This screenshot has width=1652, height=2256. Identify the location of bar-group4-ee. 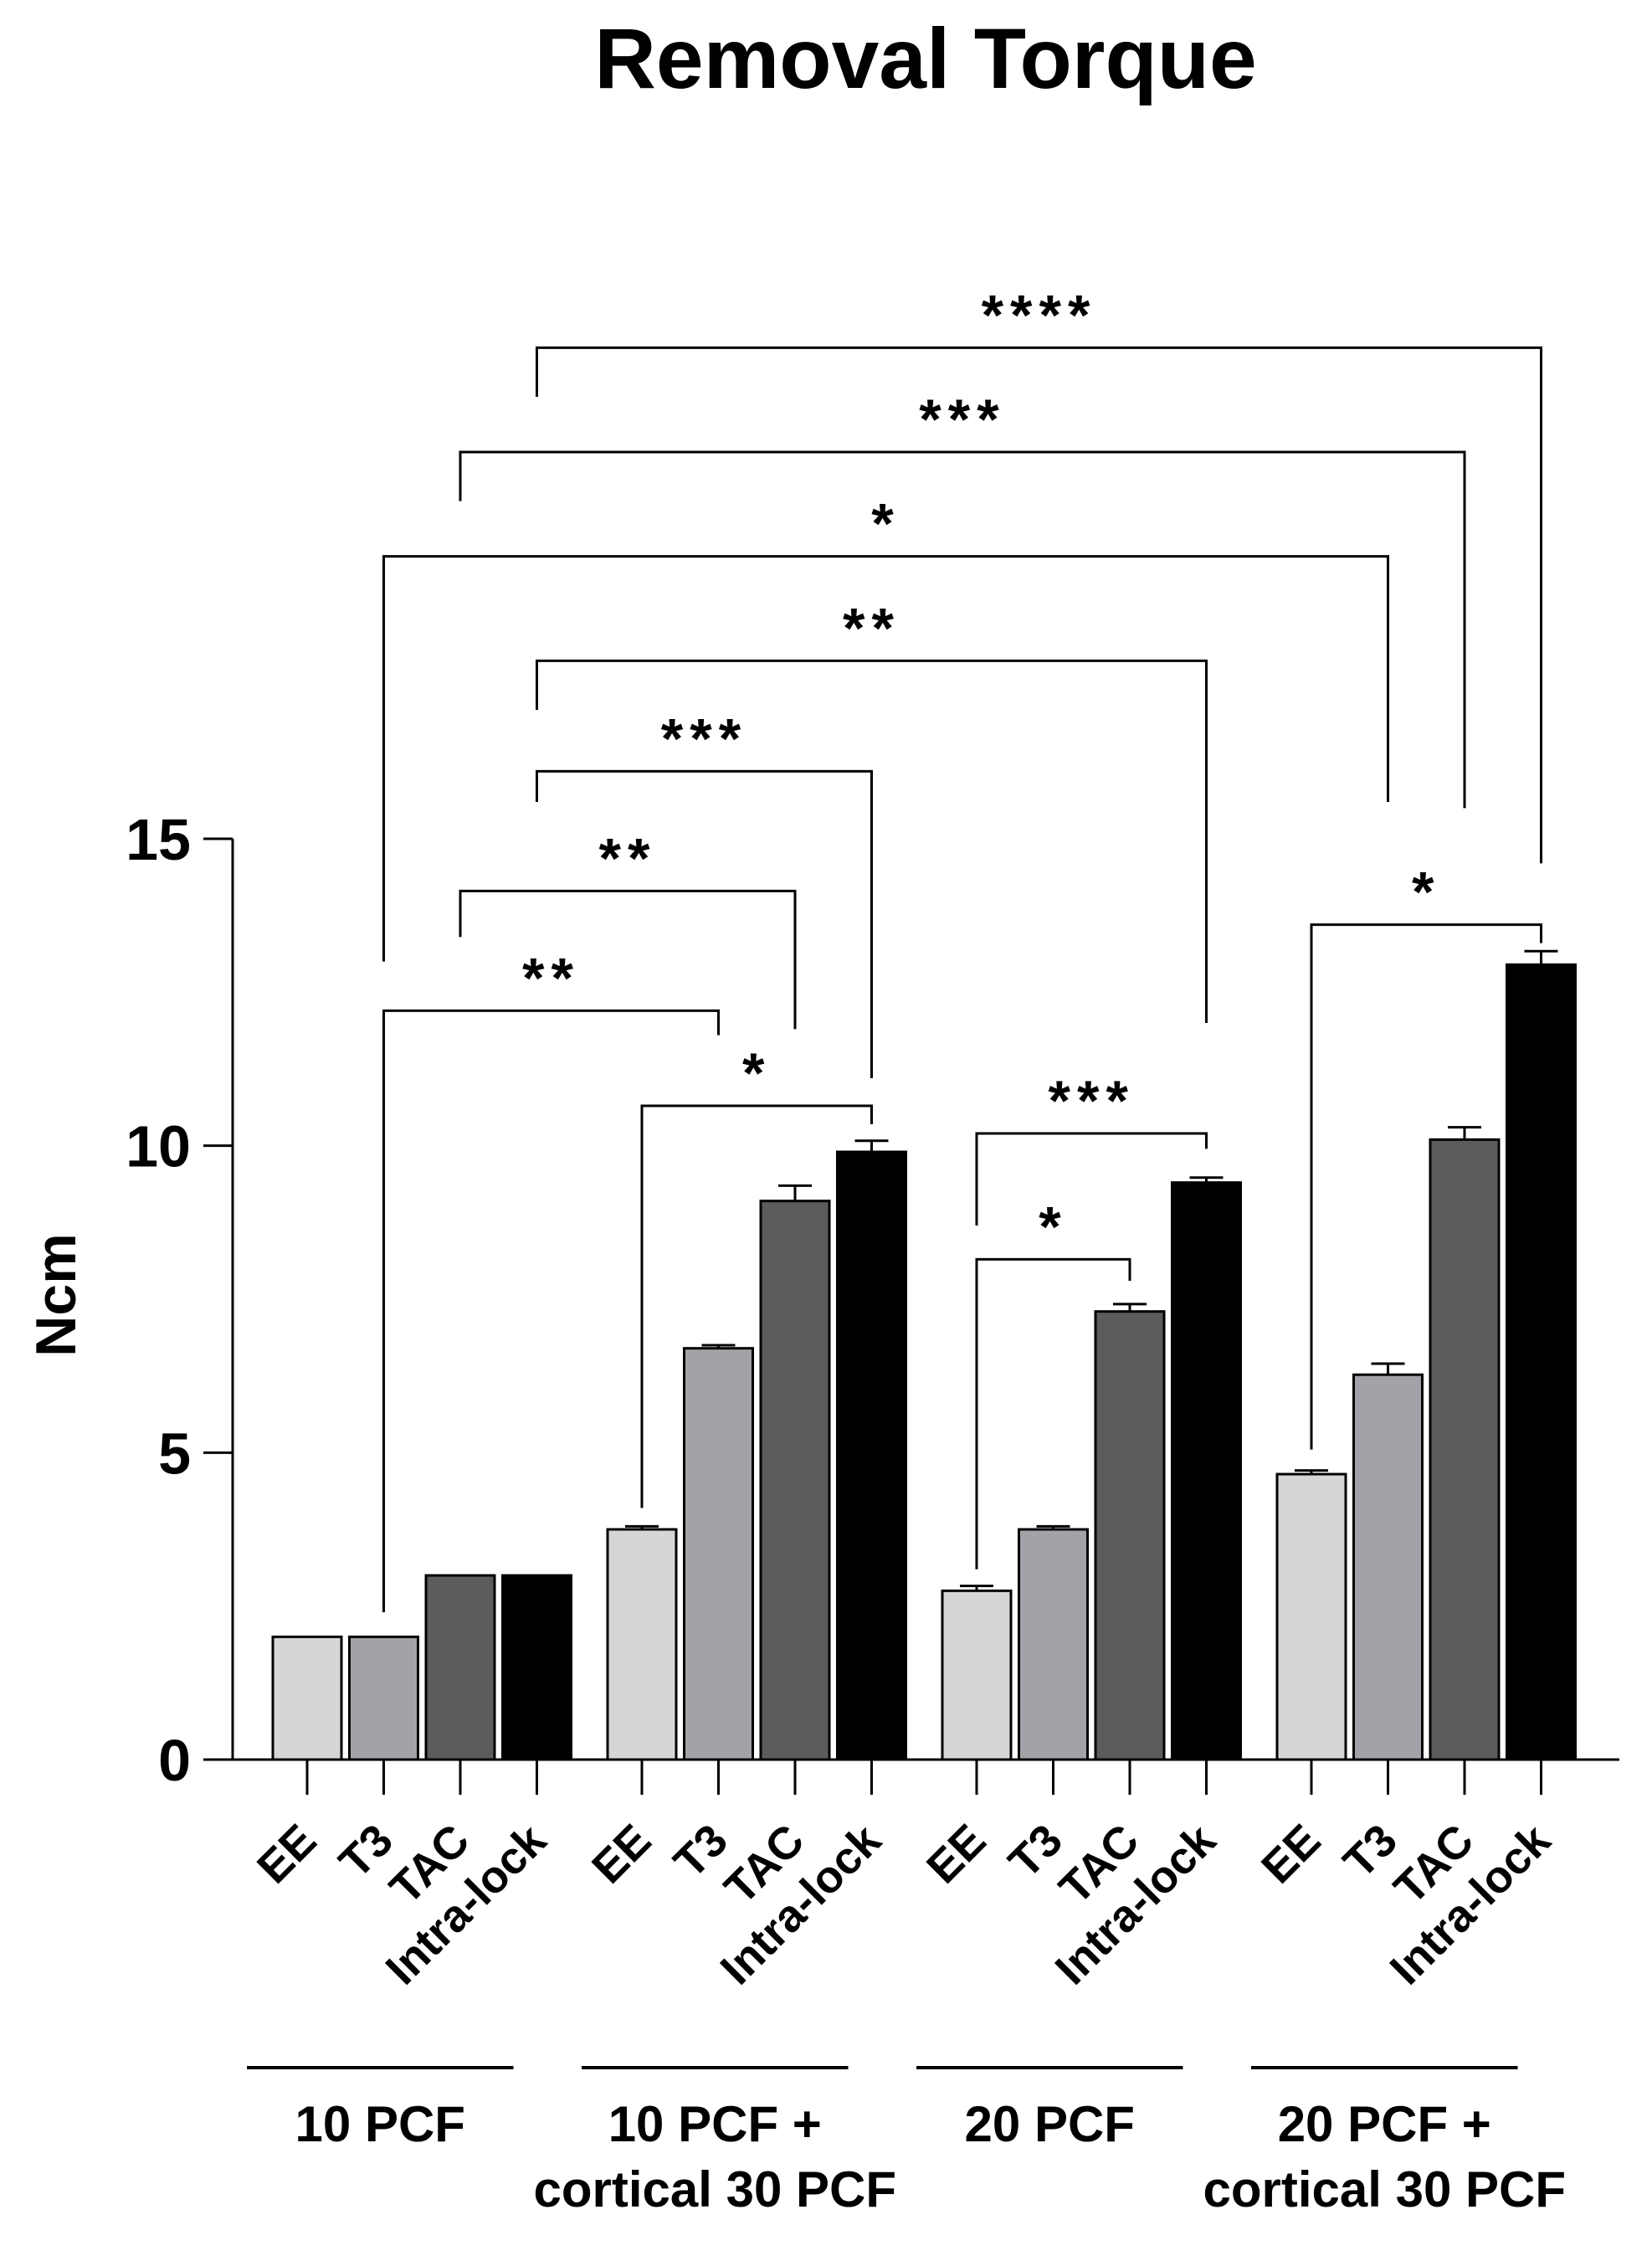
(1311, 1616).